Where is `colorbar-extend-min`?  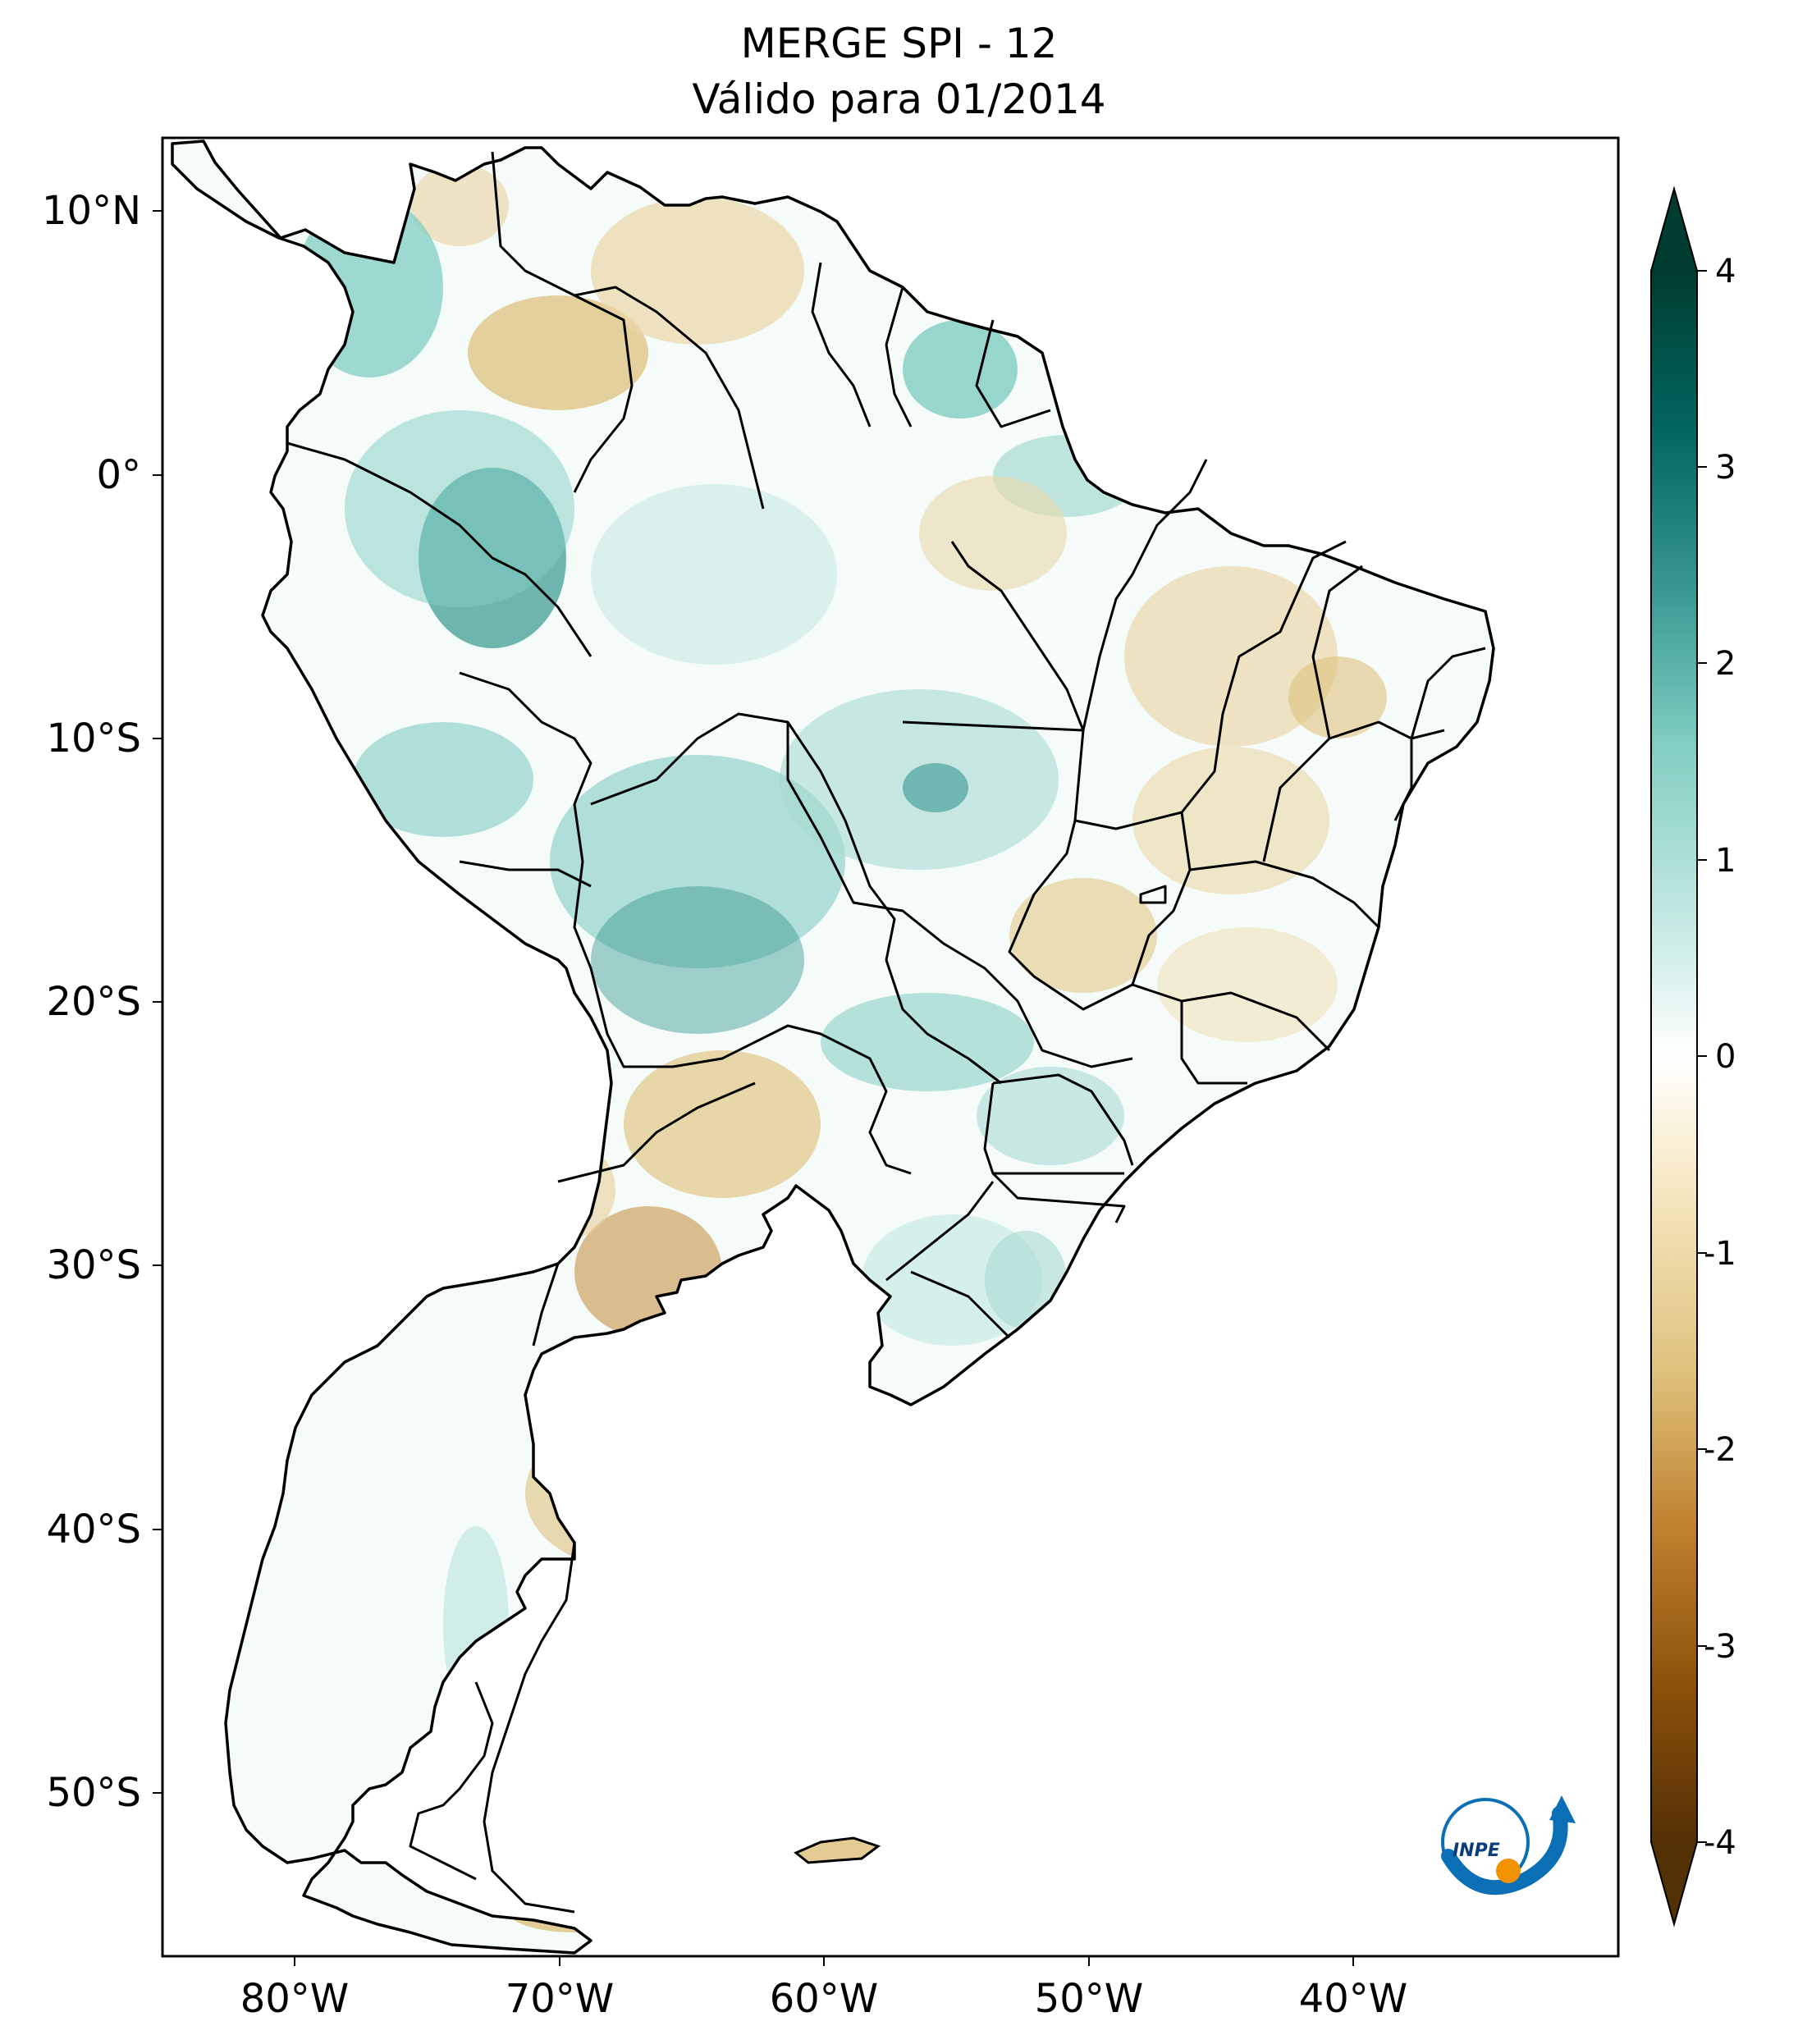 colorbar-extend-min is located at coordinates (1674, 1883).